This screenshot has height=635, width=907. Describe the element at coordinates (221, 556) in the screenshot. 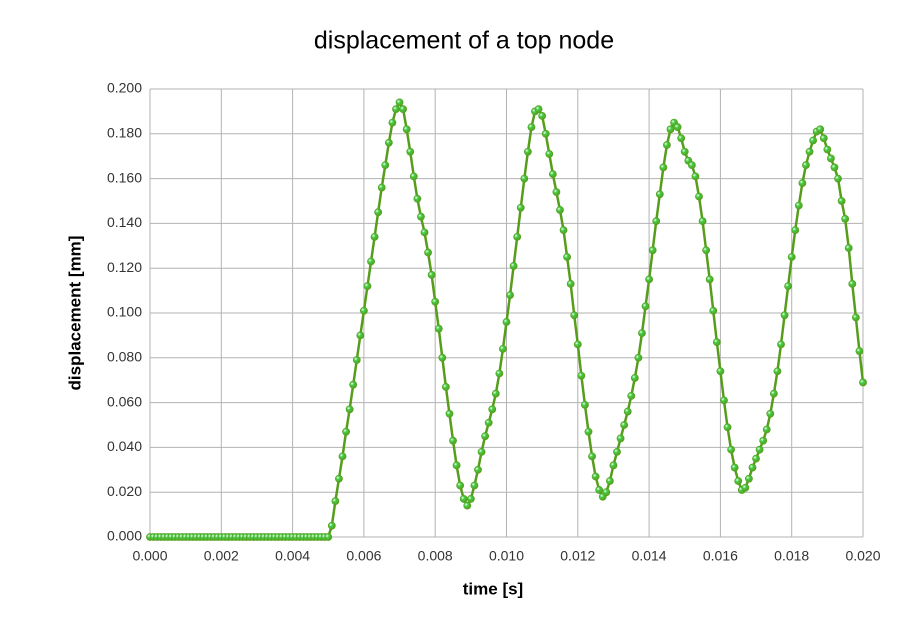

I see `x-tick-label: 0.002` at that location.